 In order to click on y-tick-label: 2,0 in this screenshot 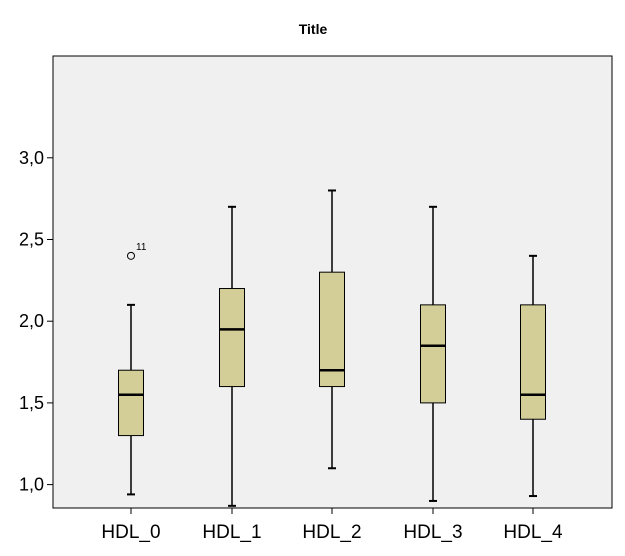, I will do `click(31, 321)`.